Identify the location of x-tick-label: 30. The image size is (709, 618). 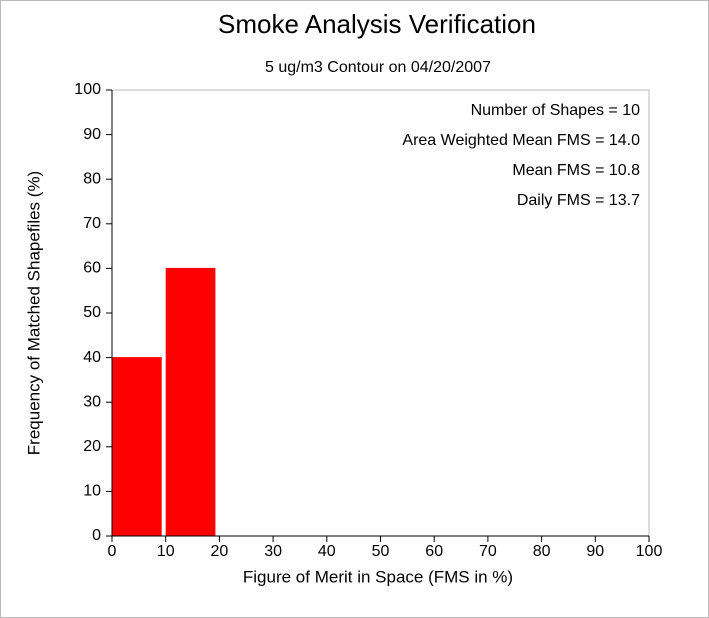
(273, 551).